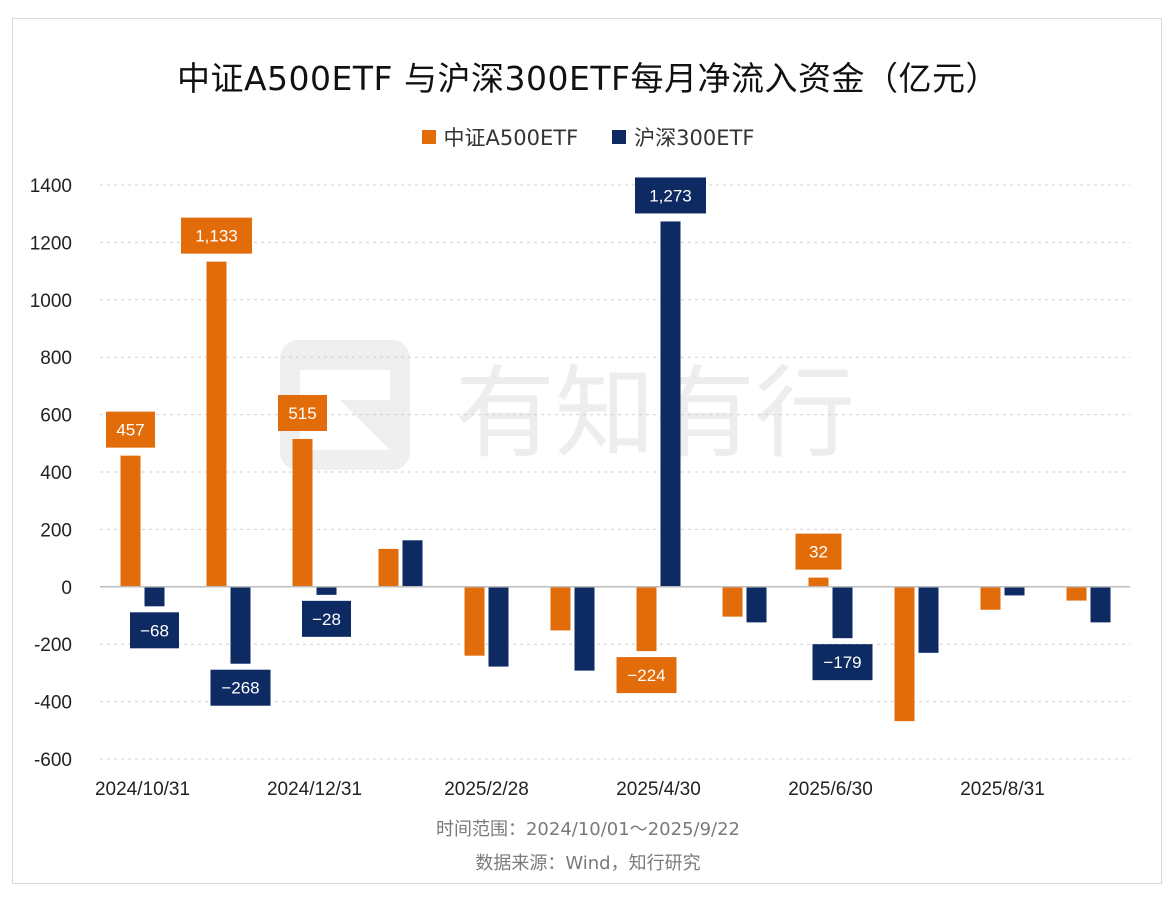 The height and width of the screenshot is (900, 1176). What do you see at coordinates (56, 358) in the screenshot?
I see `y-tick-label: 800` at bounding box center [56, 358].